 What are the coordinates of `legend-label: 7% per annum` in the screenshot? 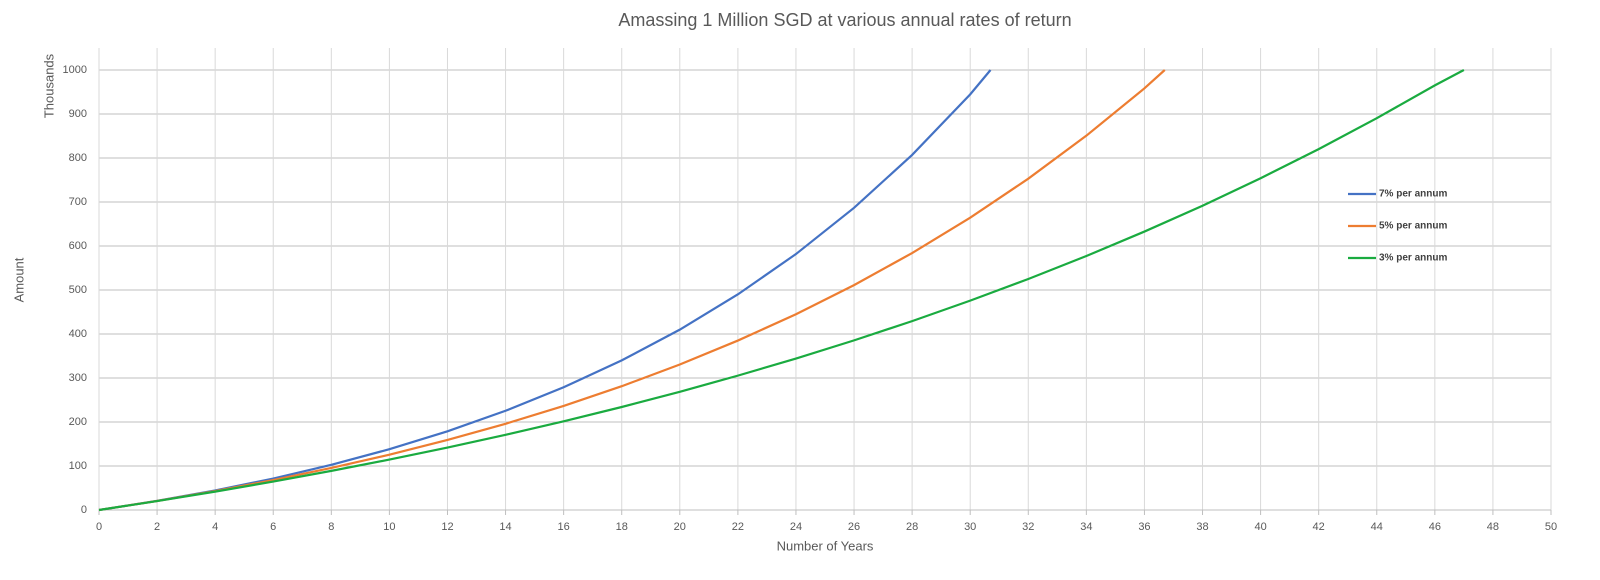 It's located at (1413, 194).